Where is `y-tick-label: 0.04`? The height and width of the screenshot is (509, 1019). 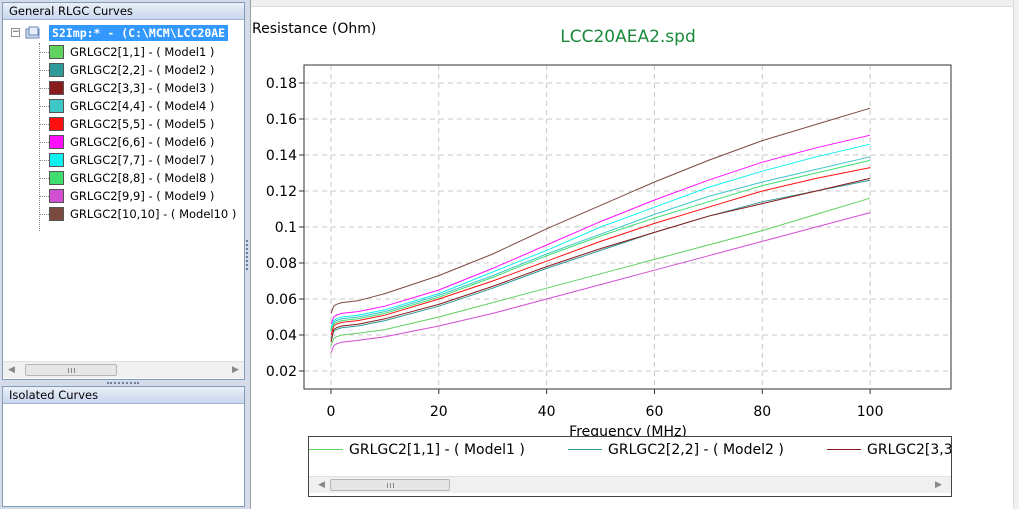
y-tick-label: 0.04 is located at coordinates (281, 336).